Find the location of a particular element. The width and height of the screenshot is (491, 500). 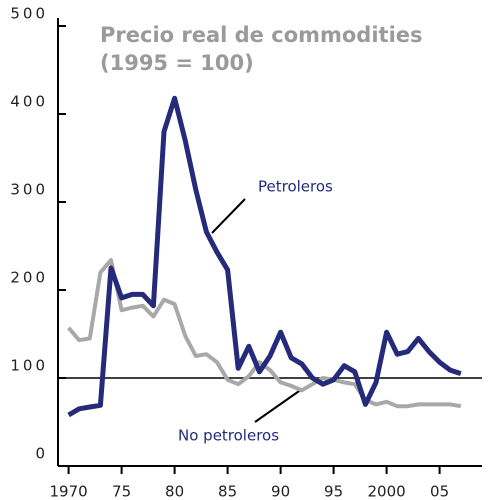

series-annotation: Petroleros is located at coordinates (295, 187).